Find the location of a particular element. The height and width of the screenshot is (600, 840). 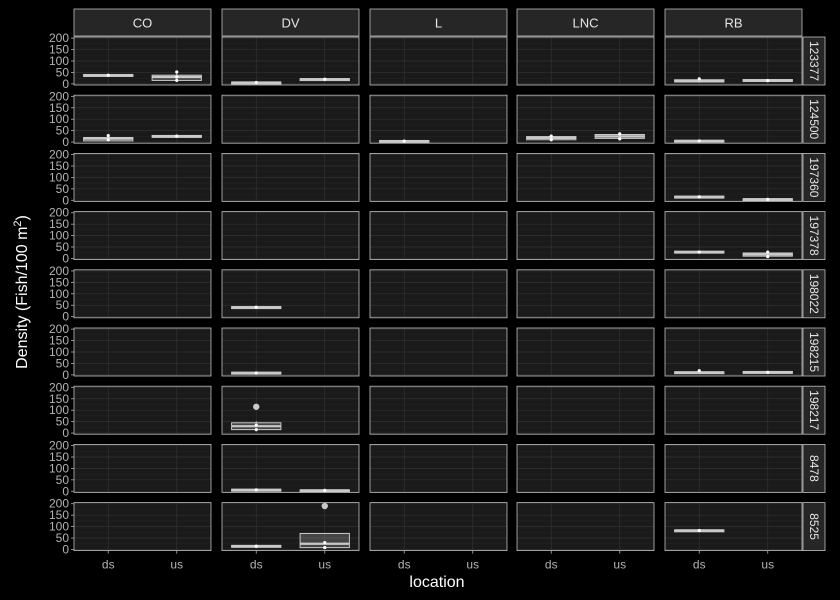

outlier-point is located at coordinates (324, 506).